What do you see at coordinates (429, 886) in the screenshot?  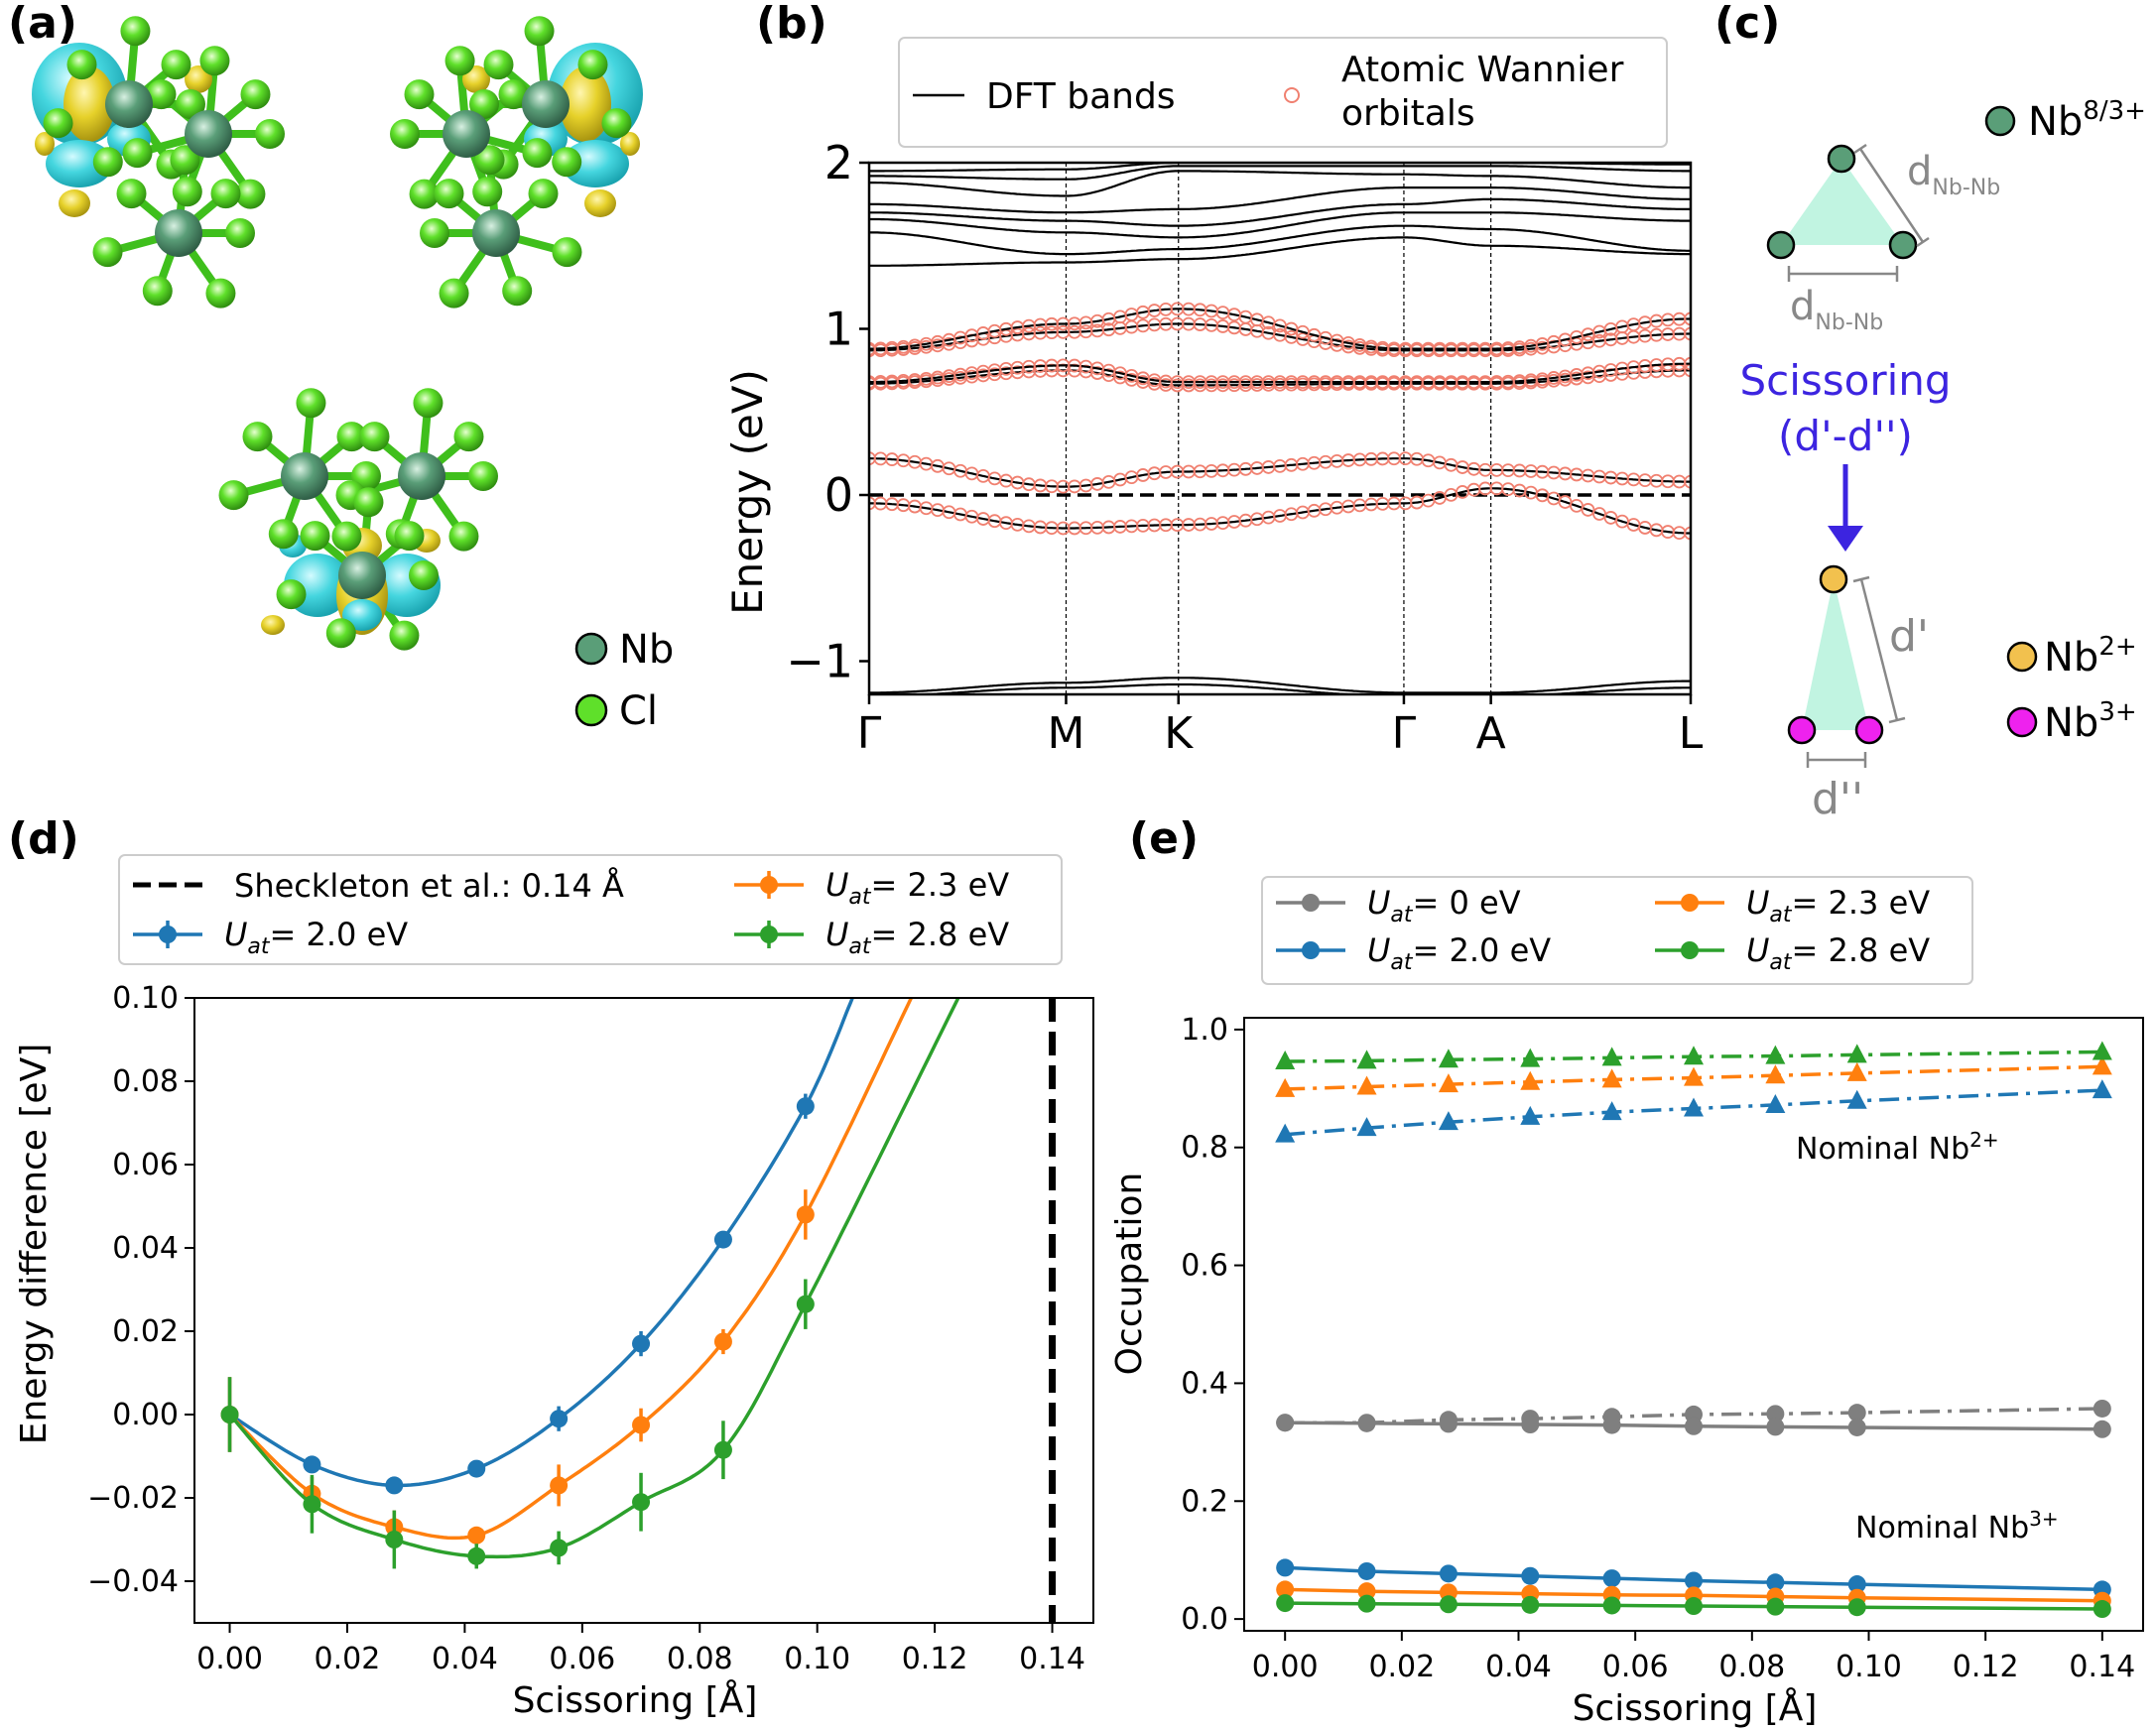 I see `legend-sheckleton-label: Sheckleton et al.: 0.14 Å` at bounding box center [429, 886].